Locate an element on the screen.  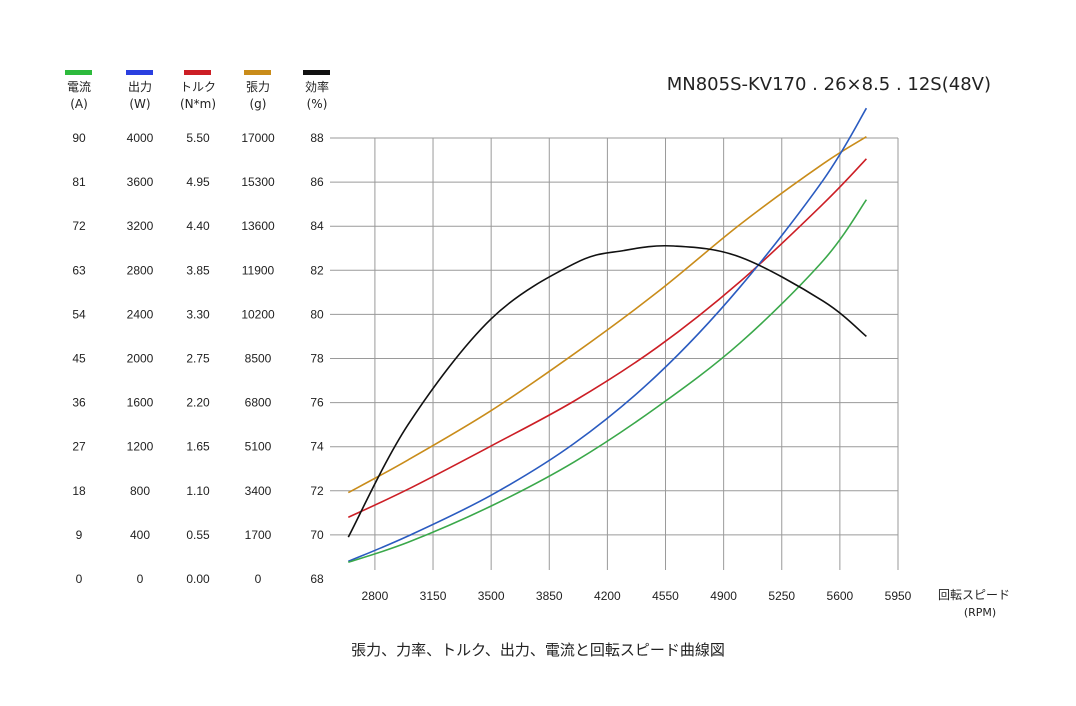
y-tick-torque: 1.65 is located at coordinates (198, 447).